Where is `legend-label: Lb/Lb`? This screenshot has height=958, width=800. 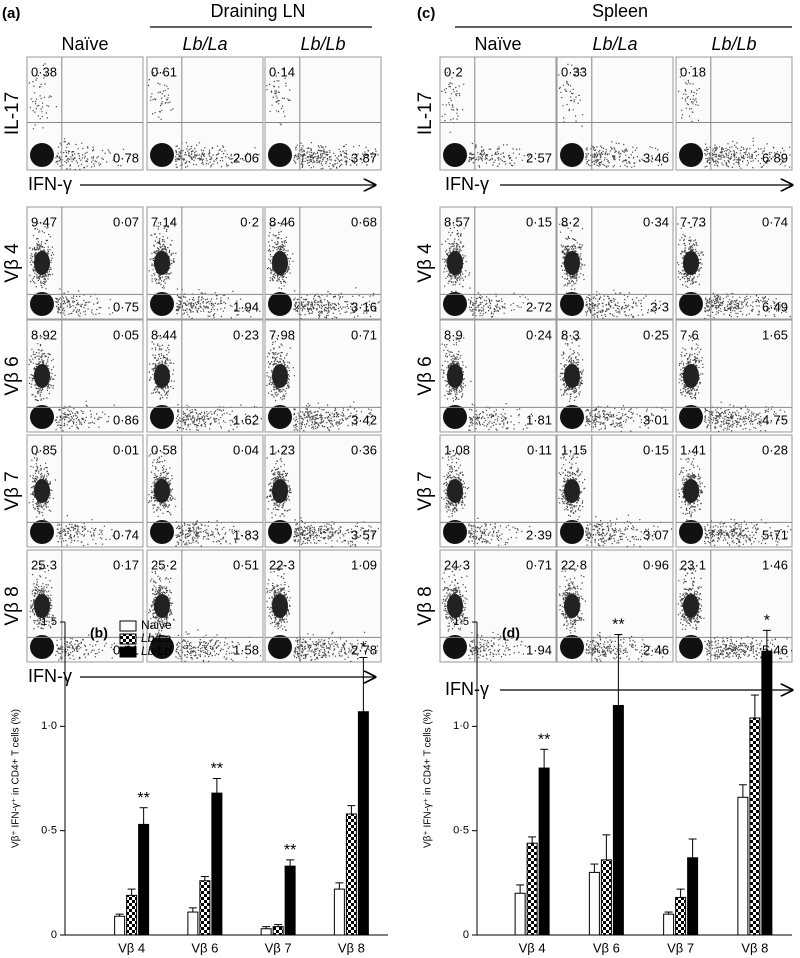
legend-label: Lb/Lb is located at coordinates (156, 651).